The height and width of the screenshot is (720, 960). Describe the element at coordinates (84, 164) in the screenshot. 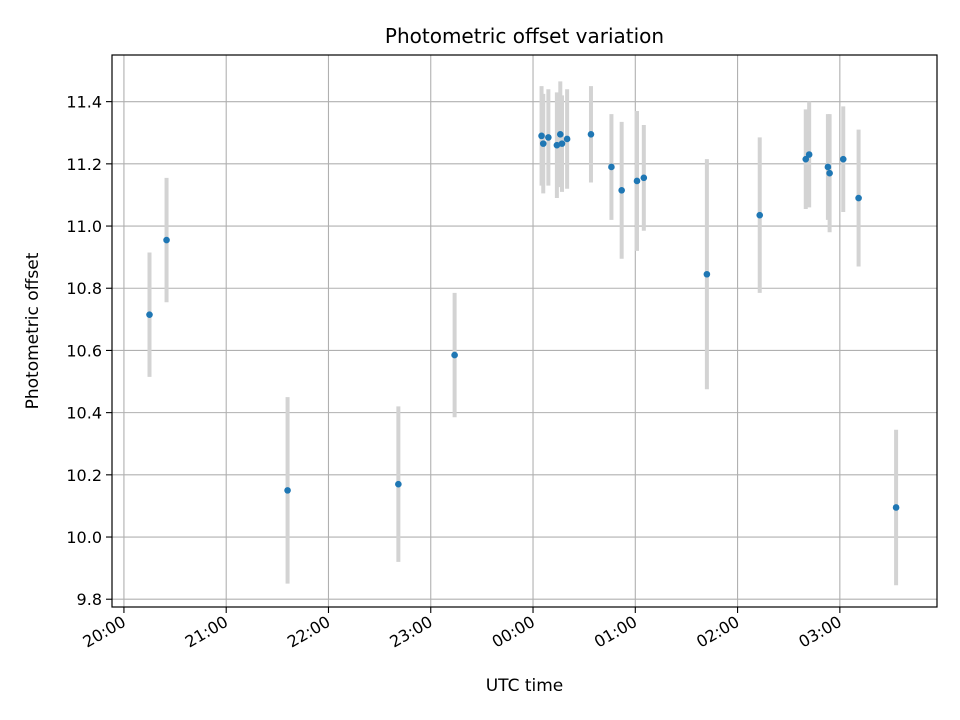

I see `y-tick-label: 11.2` at that location.